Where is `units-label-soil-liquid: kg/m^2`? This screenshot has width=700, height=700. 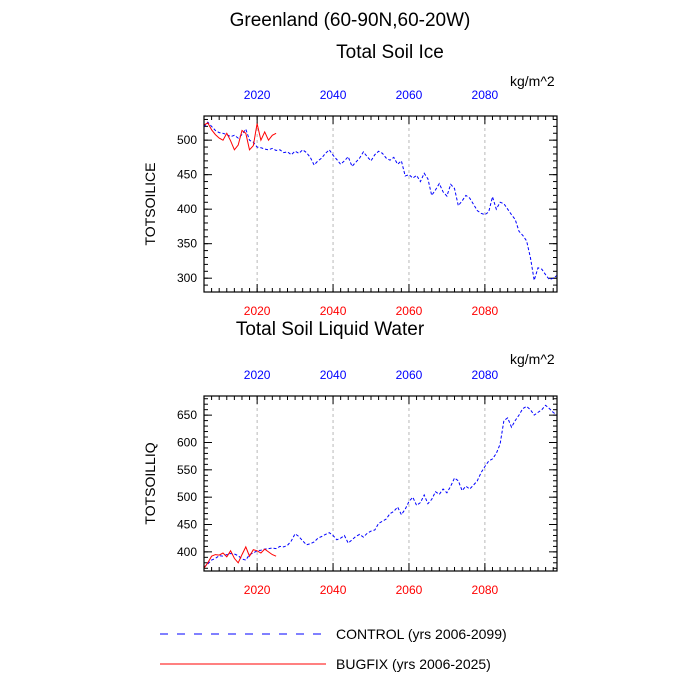
units-label-soil-liquid: kg/m^2 is located at coordinates (532, 359).